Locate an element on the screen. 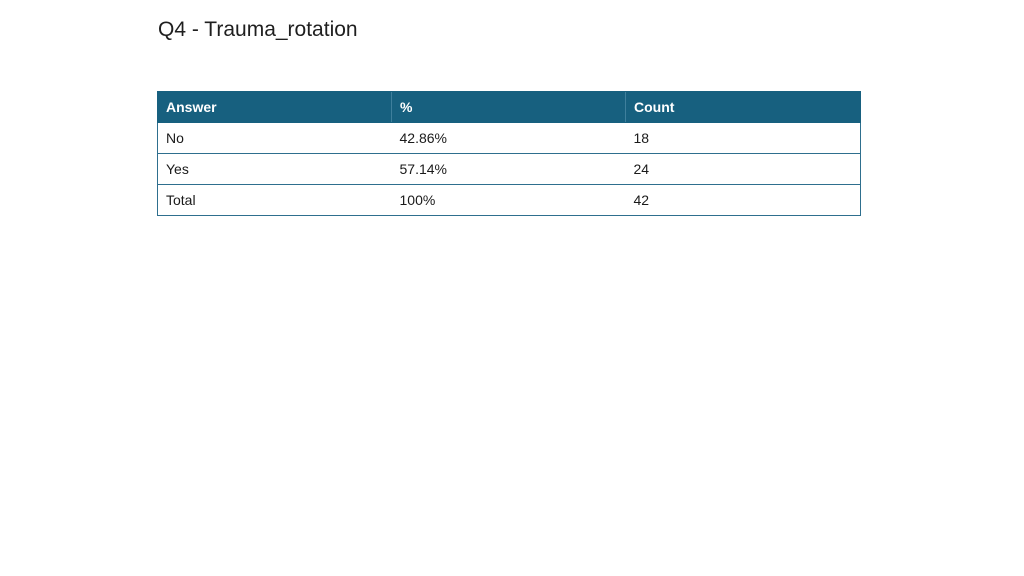 This screenshot has height=576, width=1024. table-row-total: Total 100% 42 is located at coordinates (509, 200).